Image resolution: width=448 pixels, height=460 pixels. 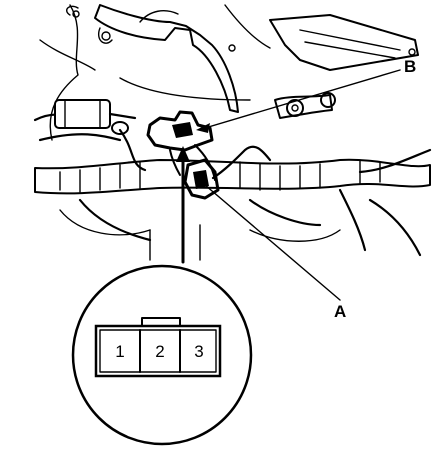 What do you see at coordinates (340, 311) in the screenshot?
I see `callout-label-a: A` at bounding box center [340, 311].